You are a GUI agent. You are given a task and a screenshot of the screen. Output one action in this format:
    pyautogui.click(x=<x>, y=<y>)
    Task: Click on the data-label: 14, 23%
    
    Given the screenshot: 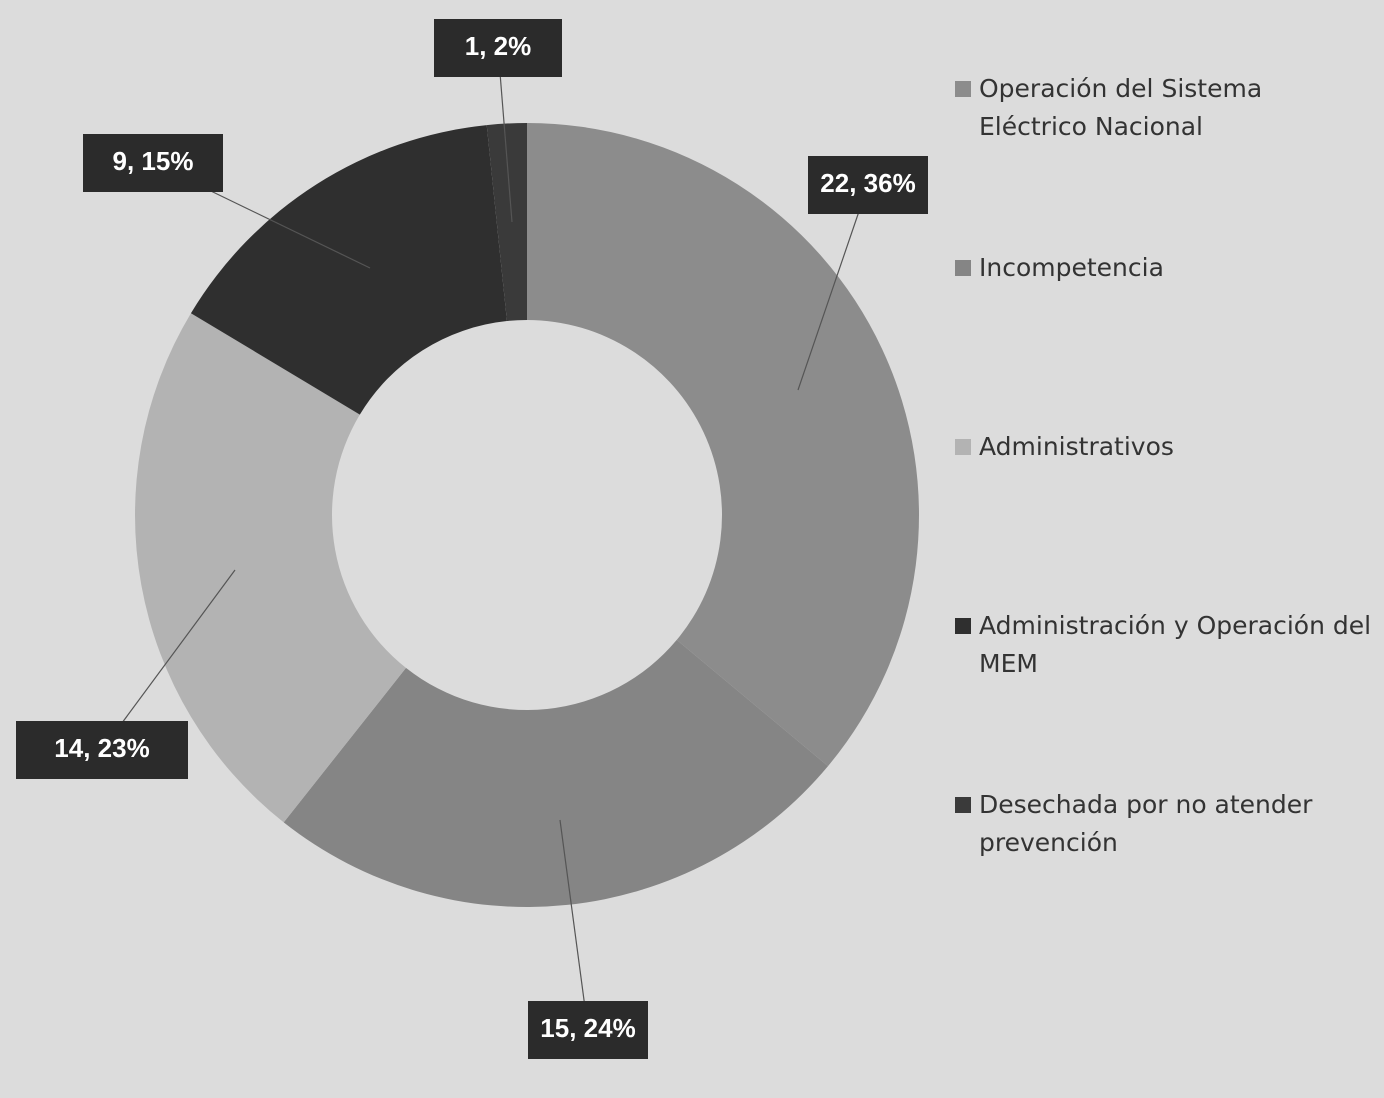 What is the action you would take?
    pyautogui.click(x=101, y=748)
    